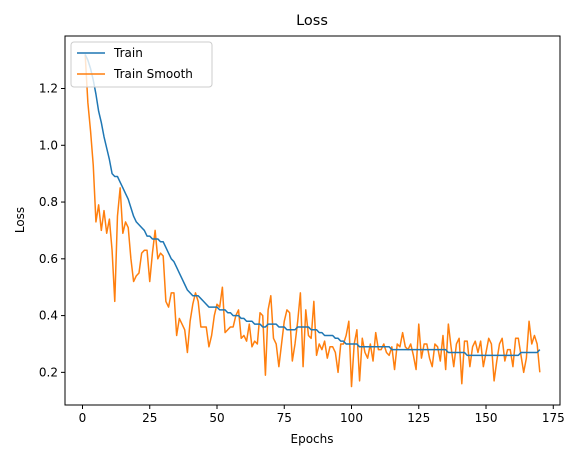 The height and width of the screenshot is (455, 567). Describe the element at coordinates (48, 259) in the screenshot. I see `y-tick-label: 0.6` at that location.